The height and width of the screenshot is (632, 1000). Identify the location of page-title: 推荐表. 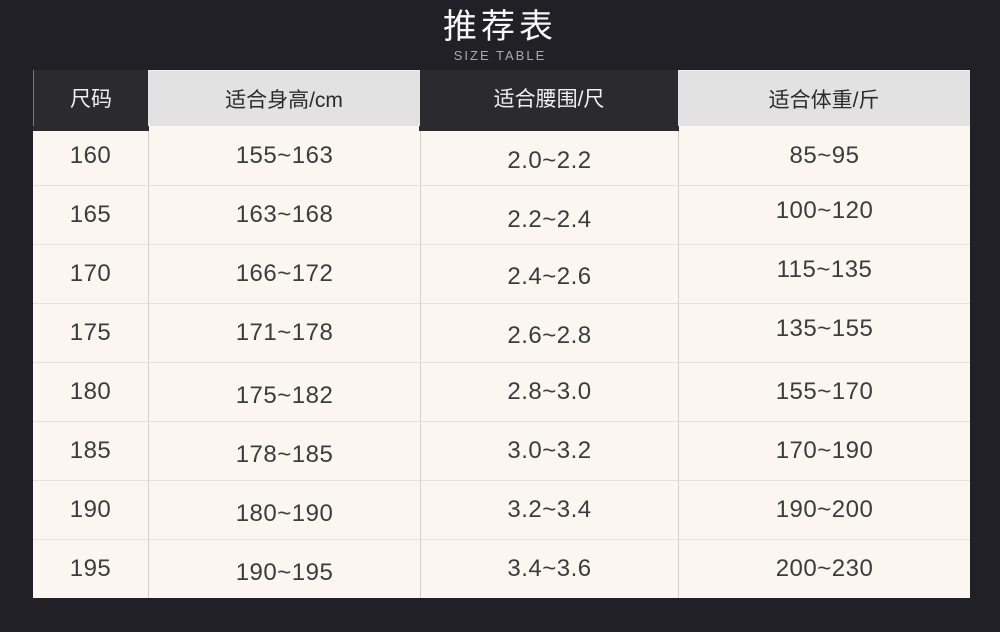
(500, 27).